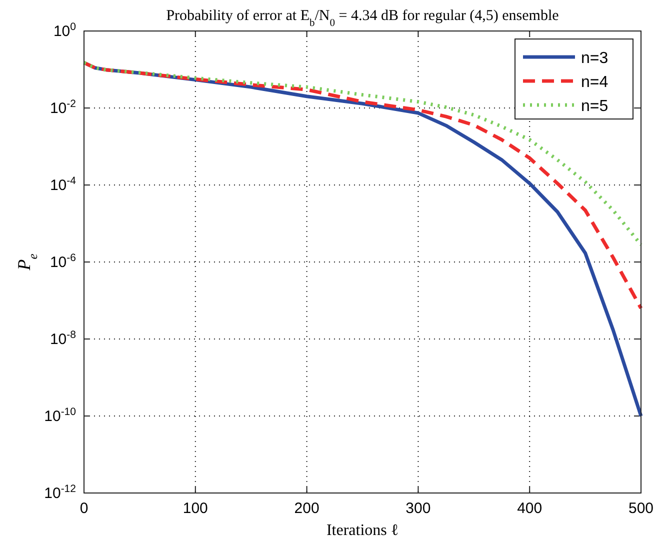 The height and width of the screenshot is (550, 660). I want to click on x-tick-label: 0, so click(84, 508).